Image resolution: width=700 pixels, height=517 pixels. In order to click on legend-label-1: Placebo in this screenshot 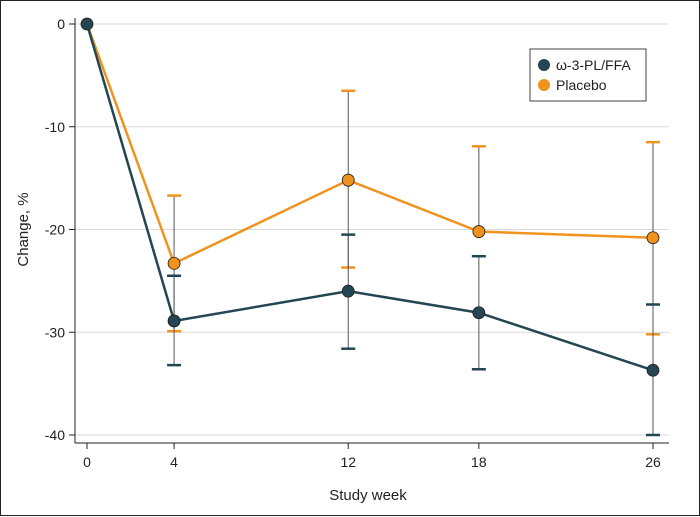, I will do `click(581, 85)`.